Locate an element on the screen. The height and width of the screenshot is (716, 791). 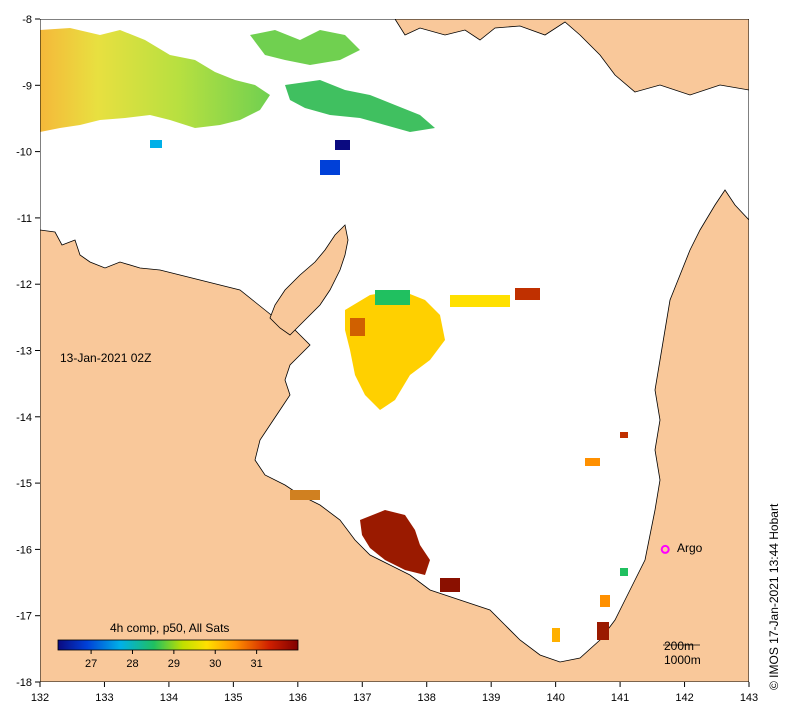
argo-dot is located at coordinates (665, 549).